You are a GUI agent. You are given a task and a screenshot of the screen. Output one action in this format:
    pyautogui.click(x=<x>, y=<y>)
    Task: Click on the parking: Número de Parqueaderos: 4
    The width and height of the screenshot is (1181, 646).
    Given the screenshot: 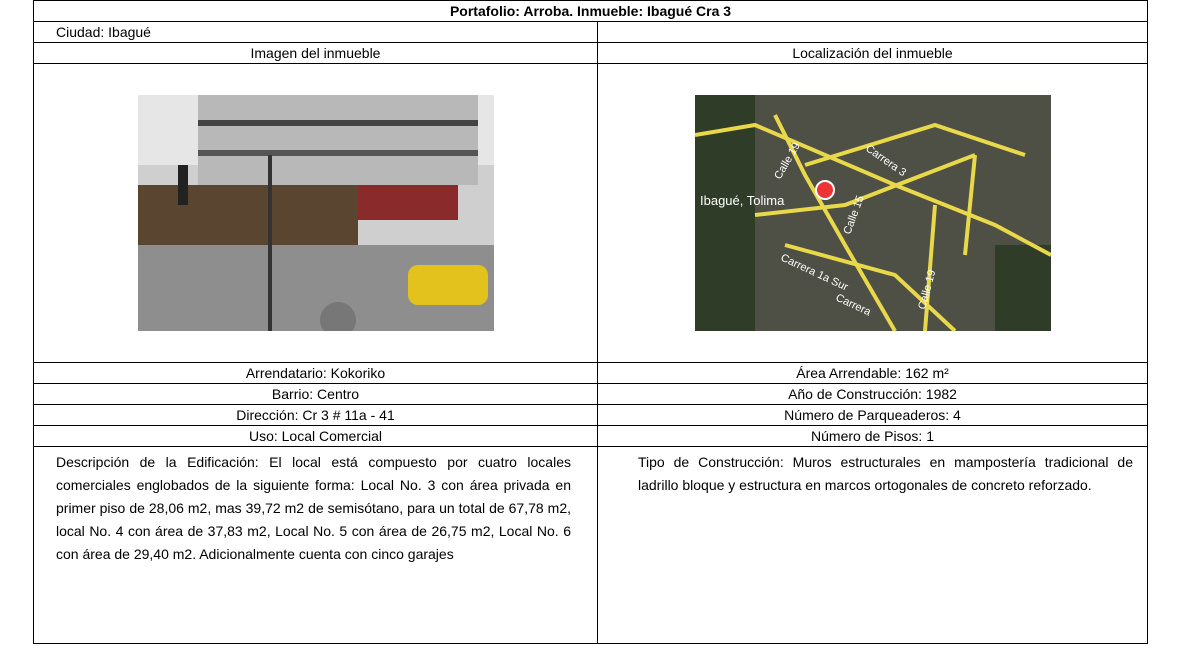 What is the action you would take?
    pyautogui.click(x=872, y=415)
    